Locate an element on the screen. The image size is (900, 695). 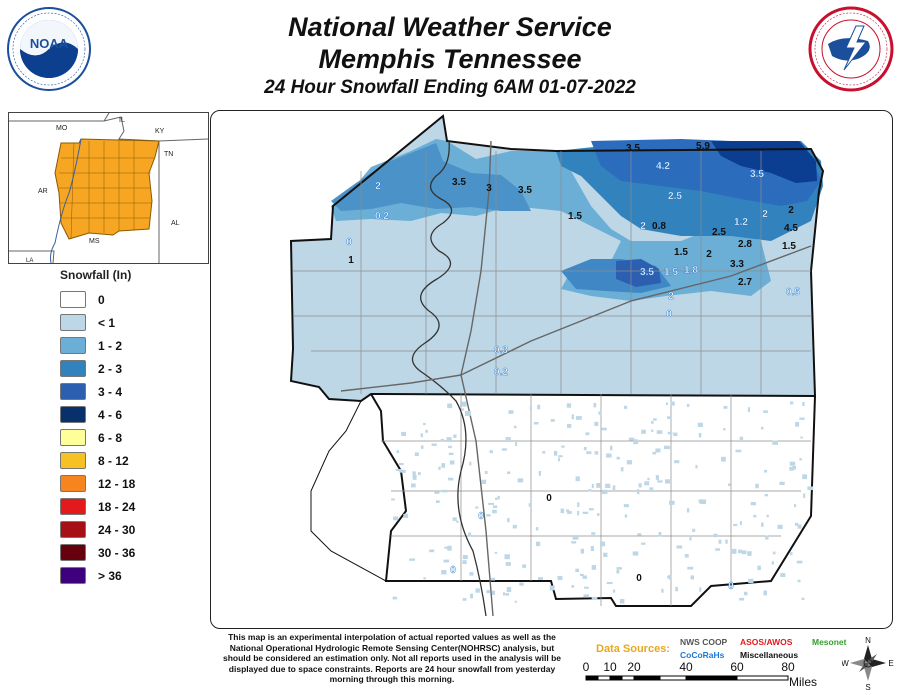
observation-value: 3 is located at coordinates (489, 188).